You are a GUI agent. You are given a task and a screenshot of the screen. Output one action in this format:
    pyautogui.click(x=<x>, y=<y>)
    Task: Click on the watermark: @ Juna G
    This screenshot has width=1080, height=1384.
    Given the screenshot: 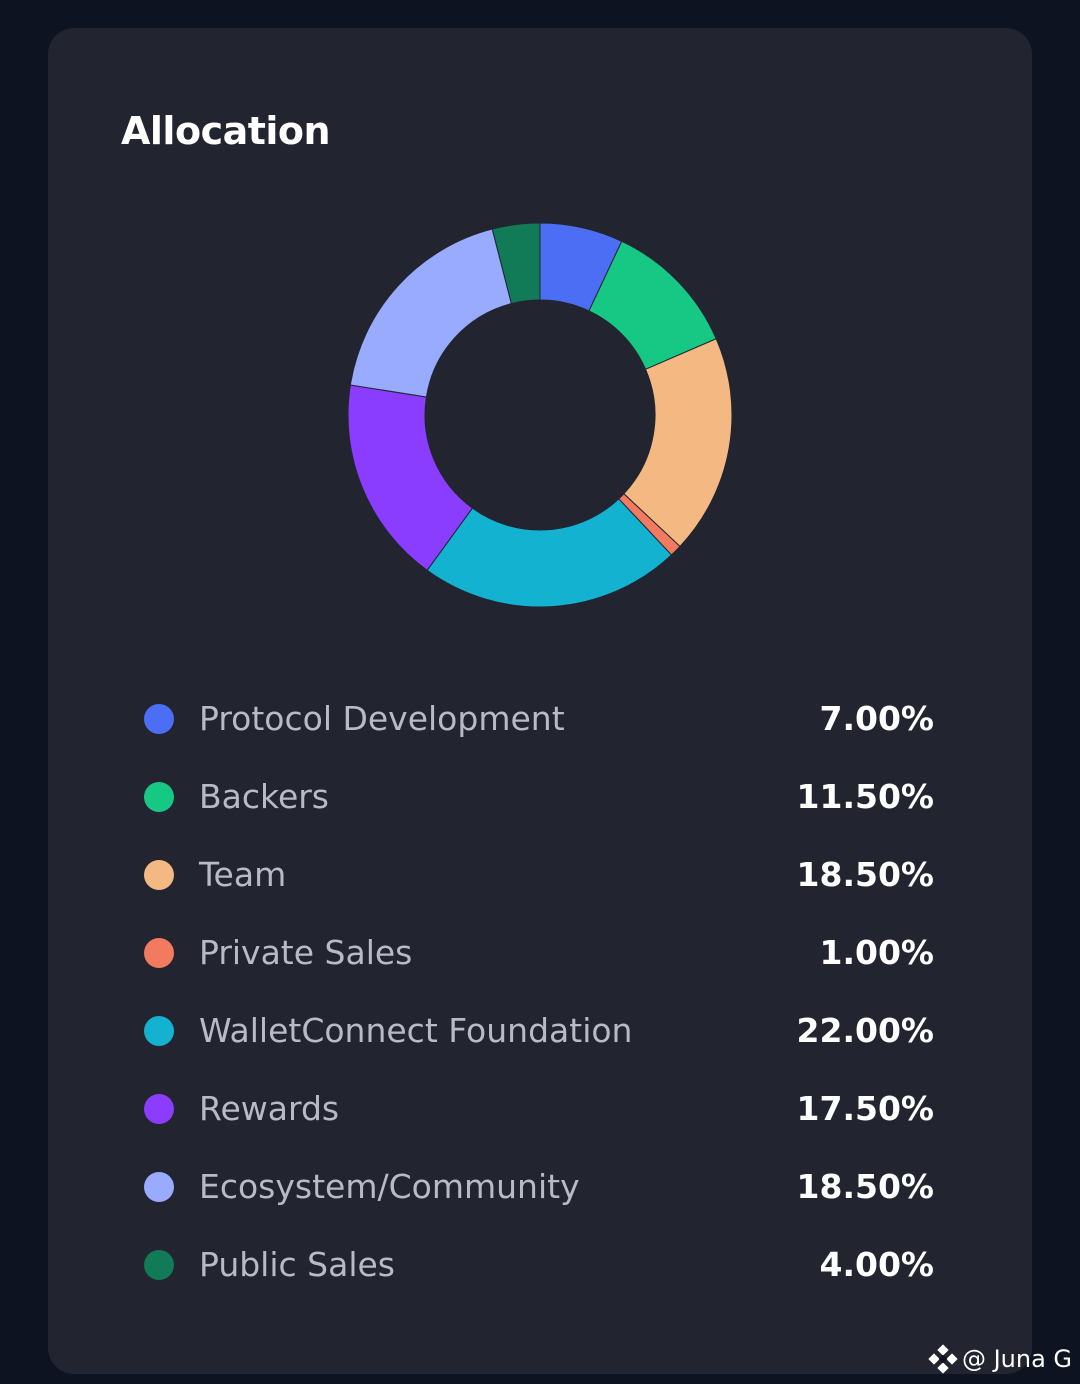 What is the action you would take?
    pyautogui.click(x=1000, y=1359)
    